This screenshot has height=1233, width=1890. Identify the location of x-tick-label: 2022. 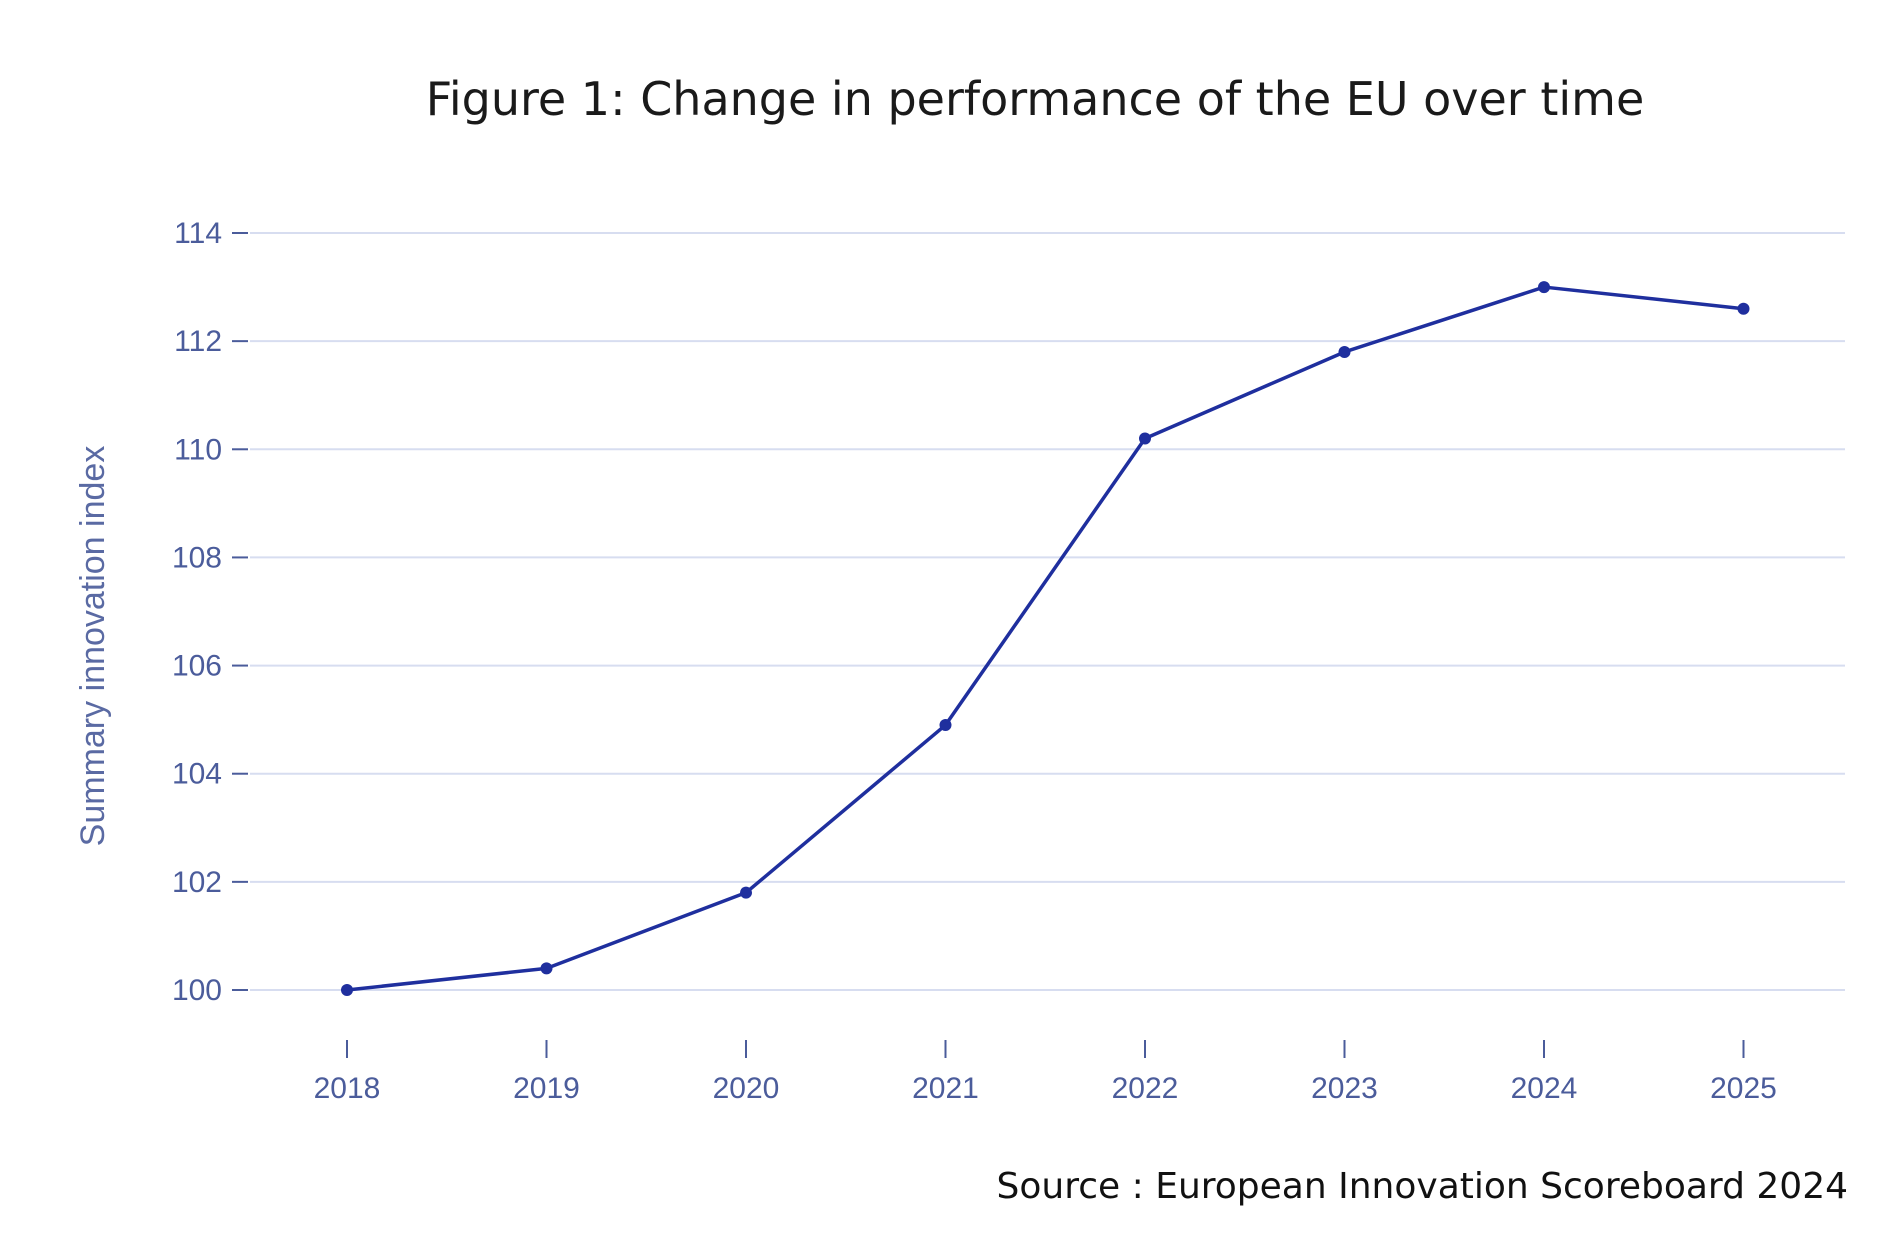
(1145, 1088).